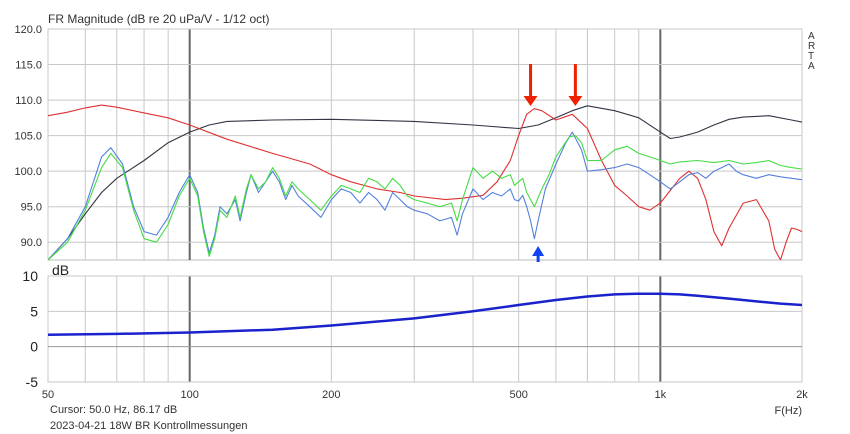 The image size is (850, 434). I want to click on side-label-letter: T, so click(811, 56).